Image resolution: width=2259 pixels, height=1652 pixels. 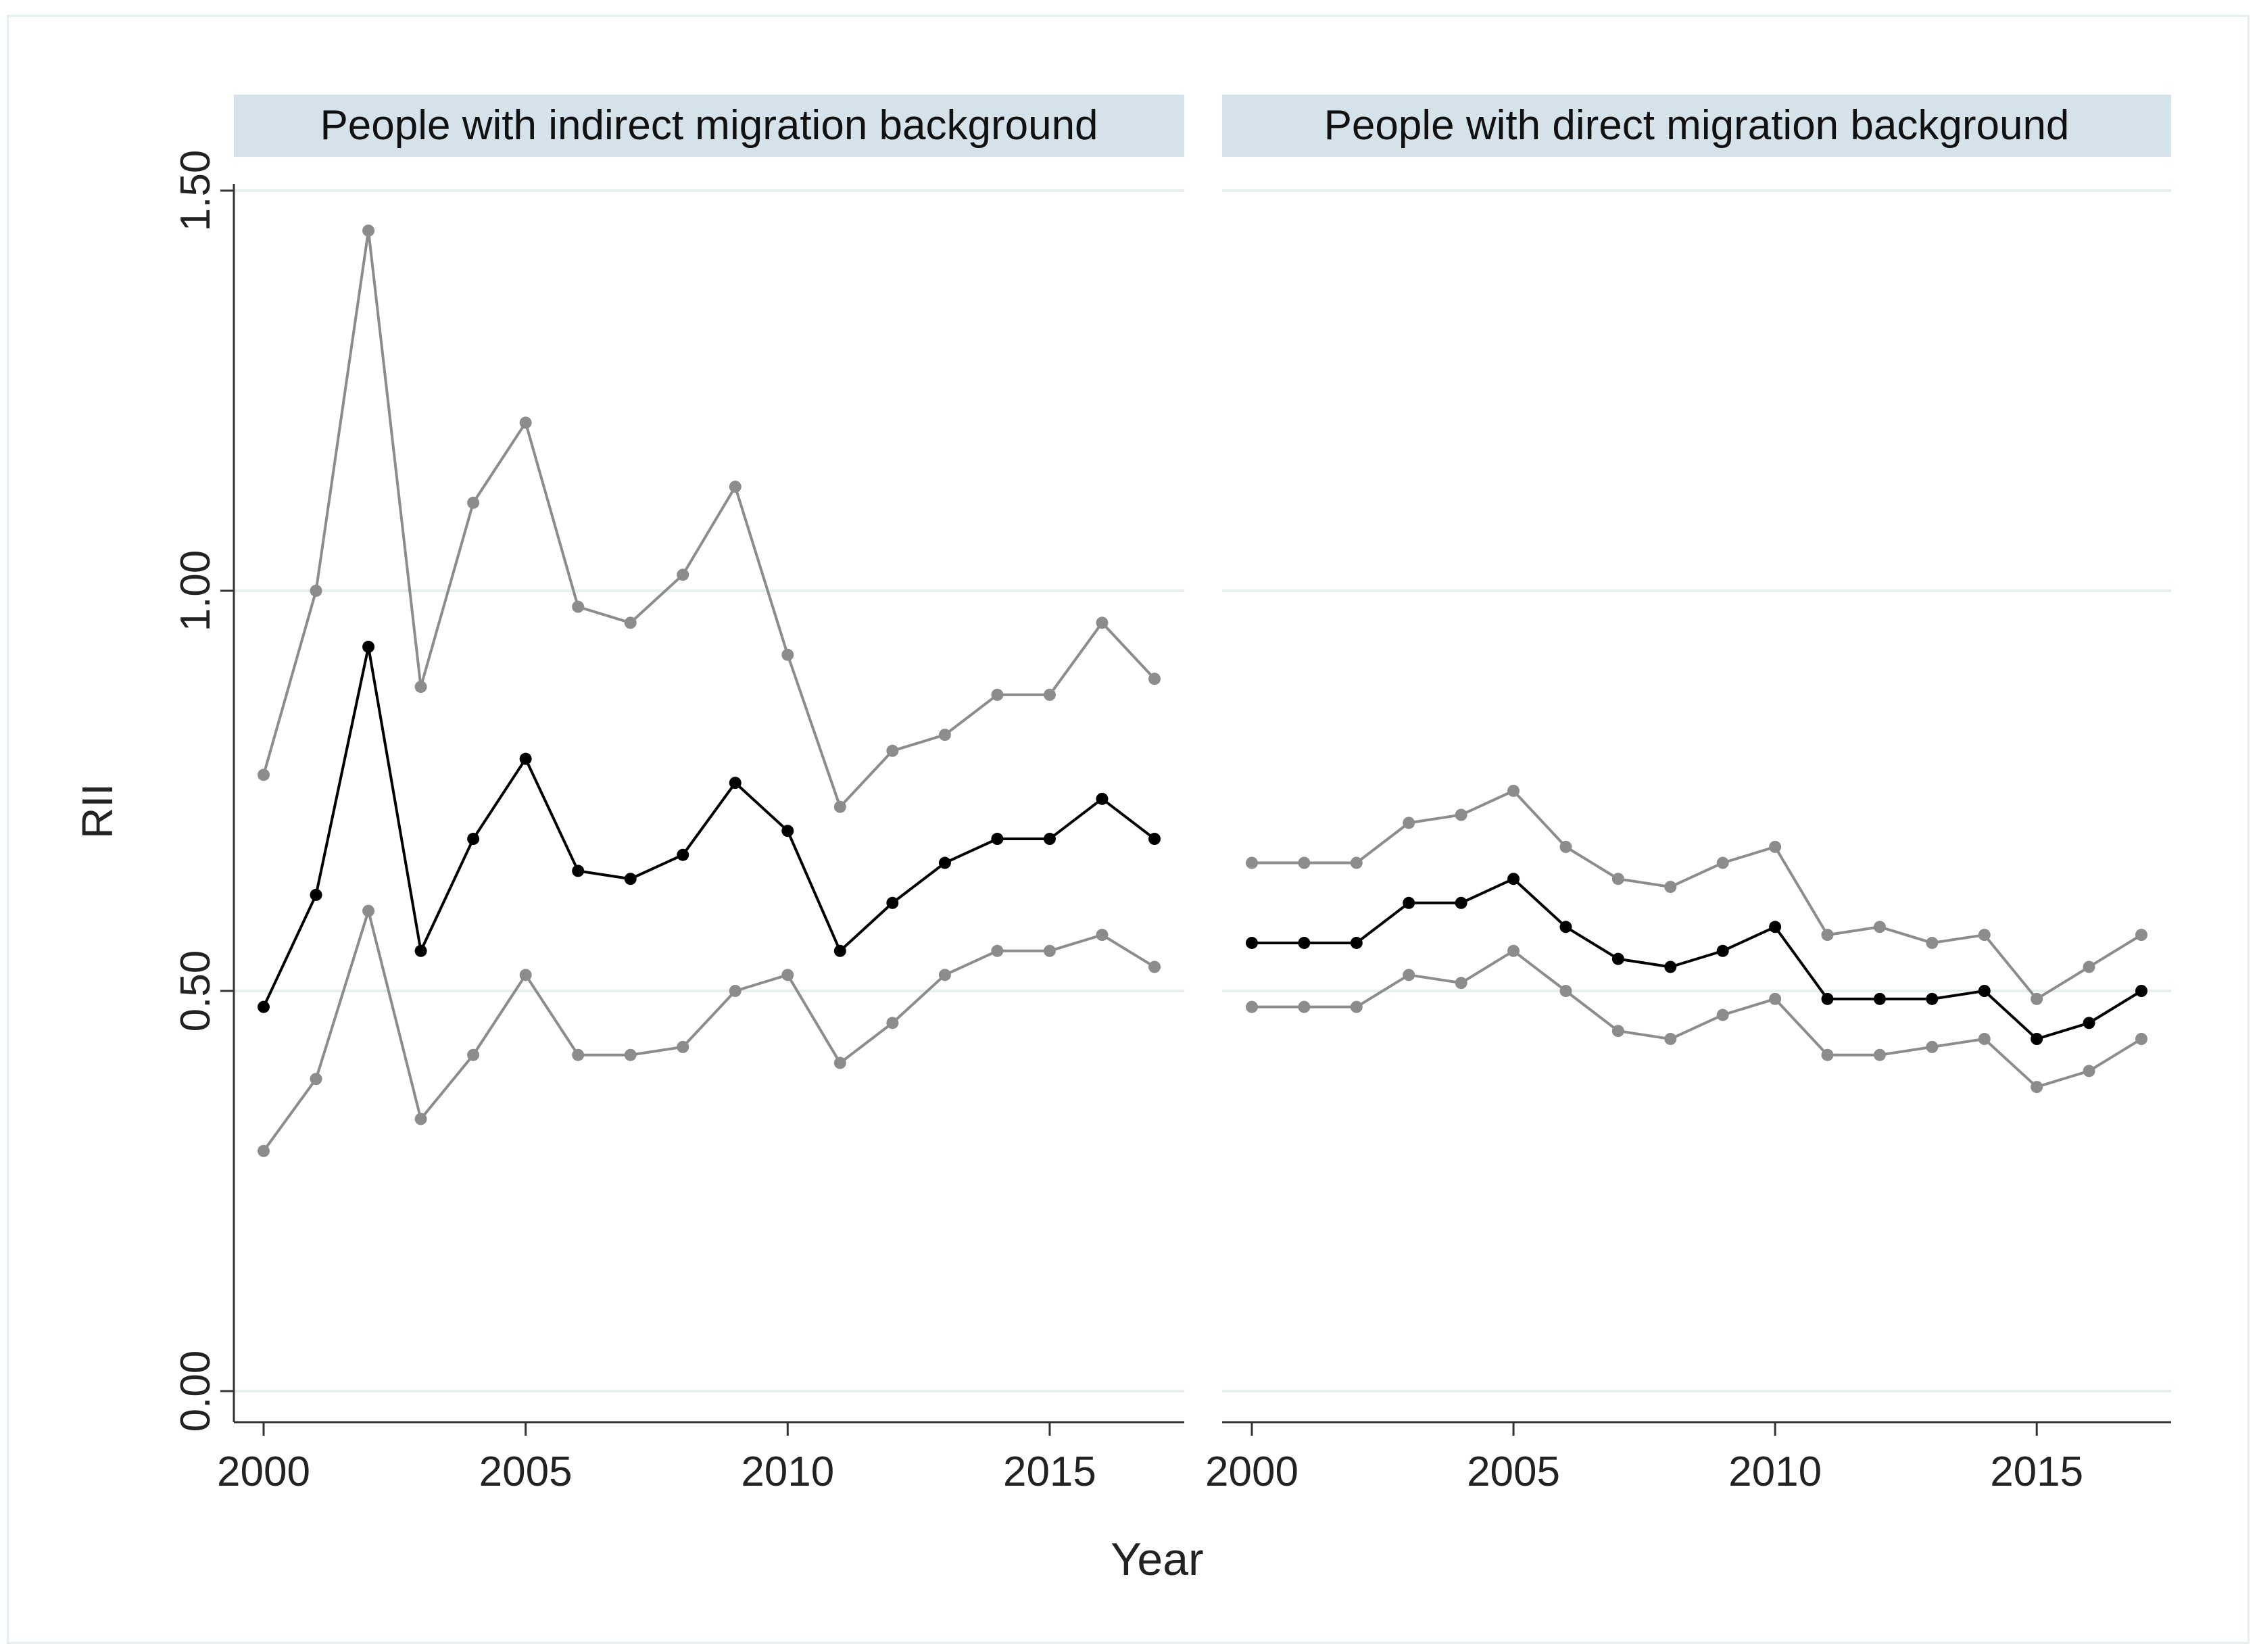 What do you see at coordinates (1696, 126) in the screenshot?
I see `panel-title-strip` at bounding box center [1696, 126].